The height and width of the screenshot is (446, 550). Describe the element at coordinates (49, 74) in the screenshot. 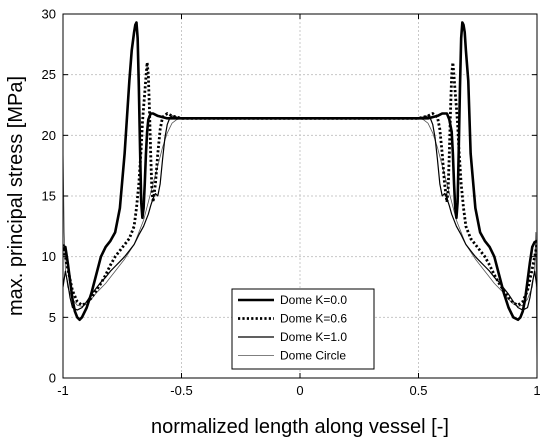

I see `y-tick-label: 25` at that location.